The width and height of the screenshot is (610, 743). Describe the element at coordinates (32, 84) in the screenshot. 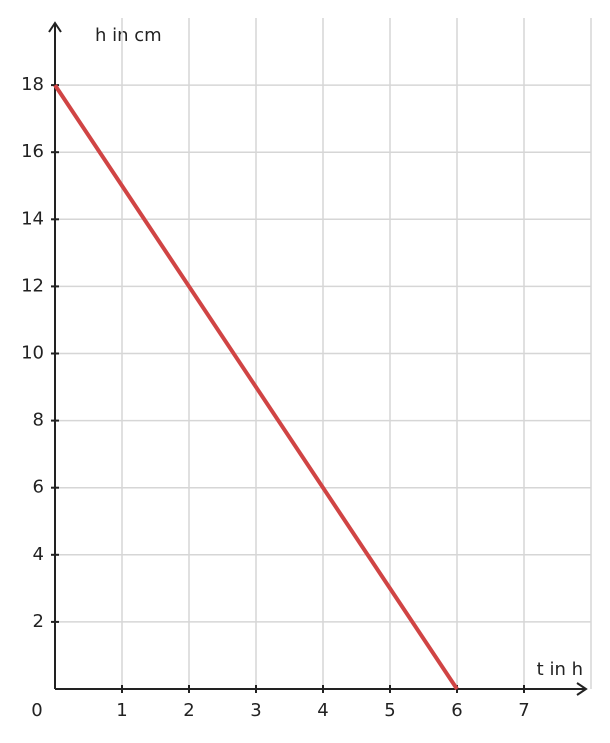

I see `y-tick-label: 18` at that location.